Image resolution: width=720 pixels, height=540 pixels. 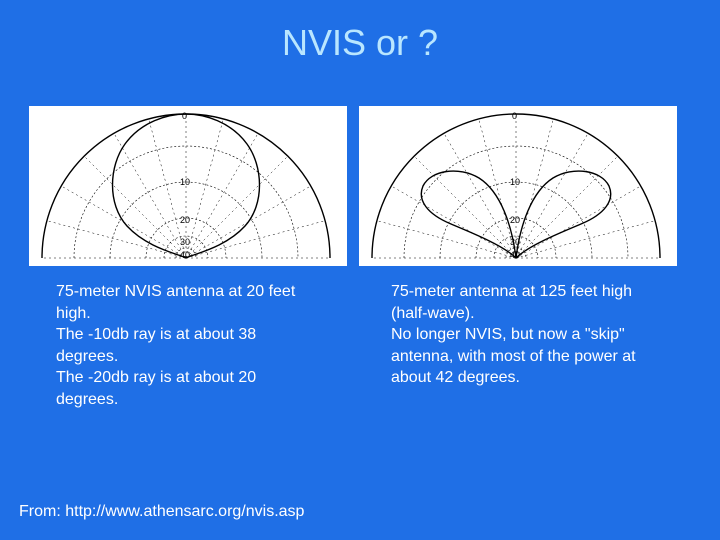 I want to click on left-ring-label-10: 10, so click(x=185, y=182).